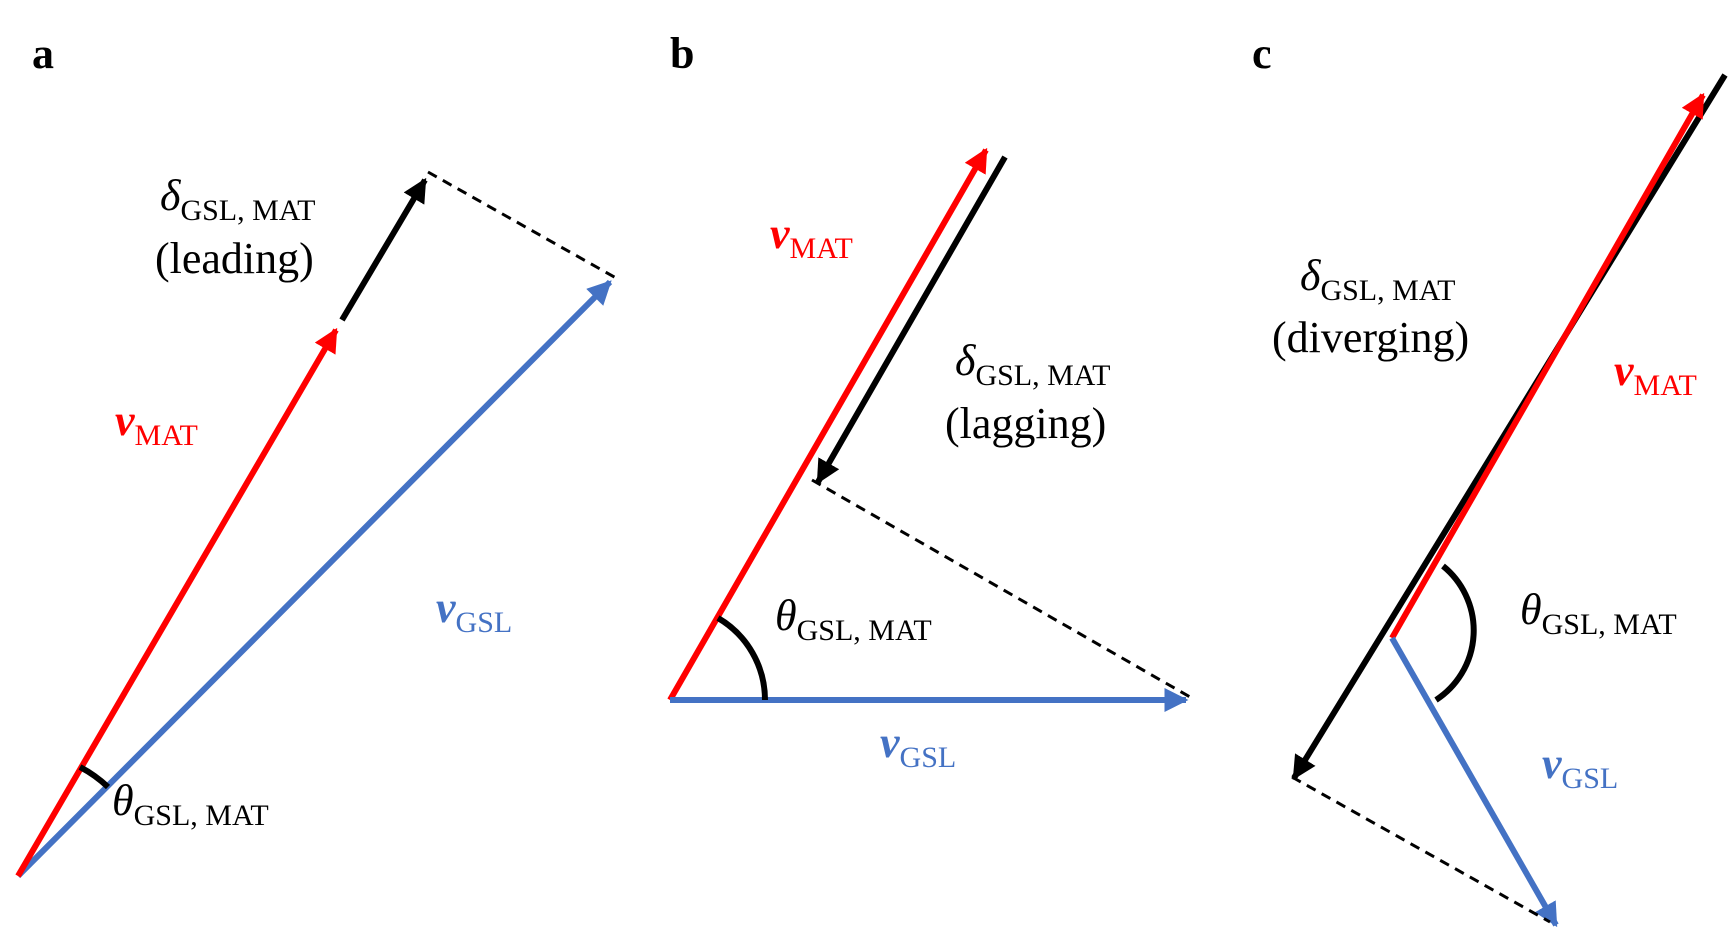 The width and height of the screenshot is (1736, 952). What do you see at coordinates (1580, 767) in the screenshot?
I see `panel-c-v-gsl-label: vGSL` at bounding box center [1580, 767].